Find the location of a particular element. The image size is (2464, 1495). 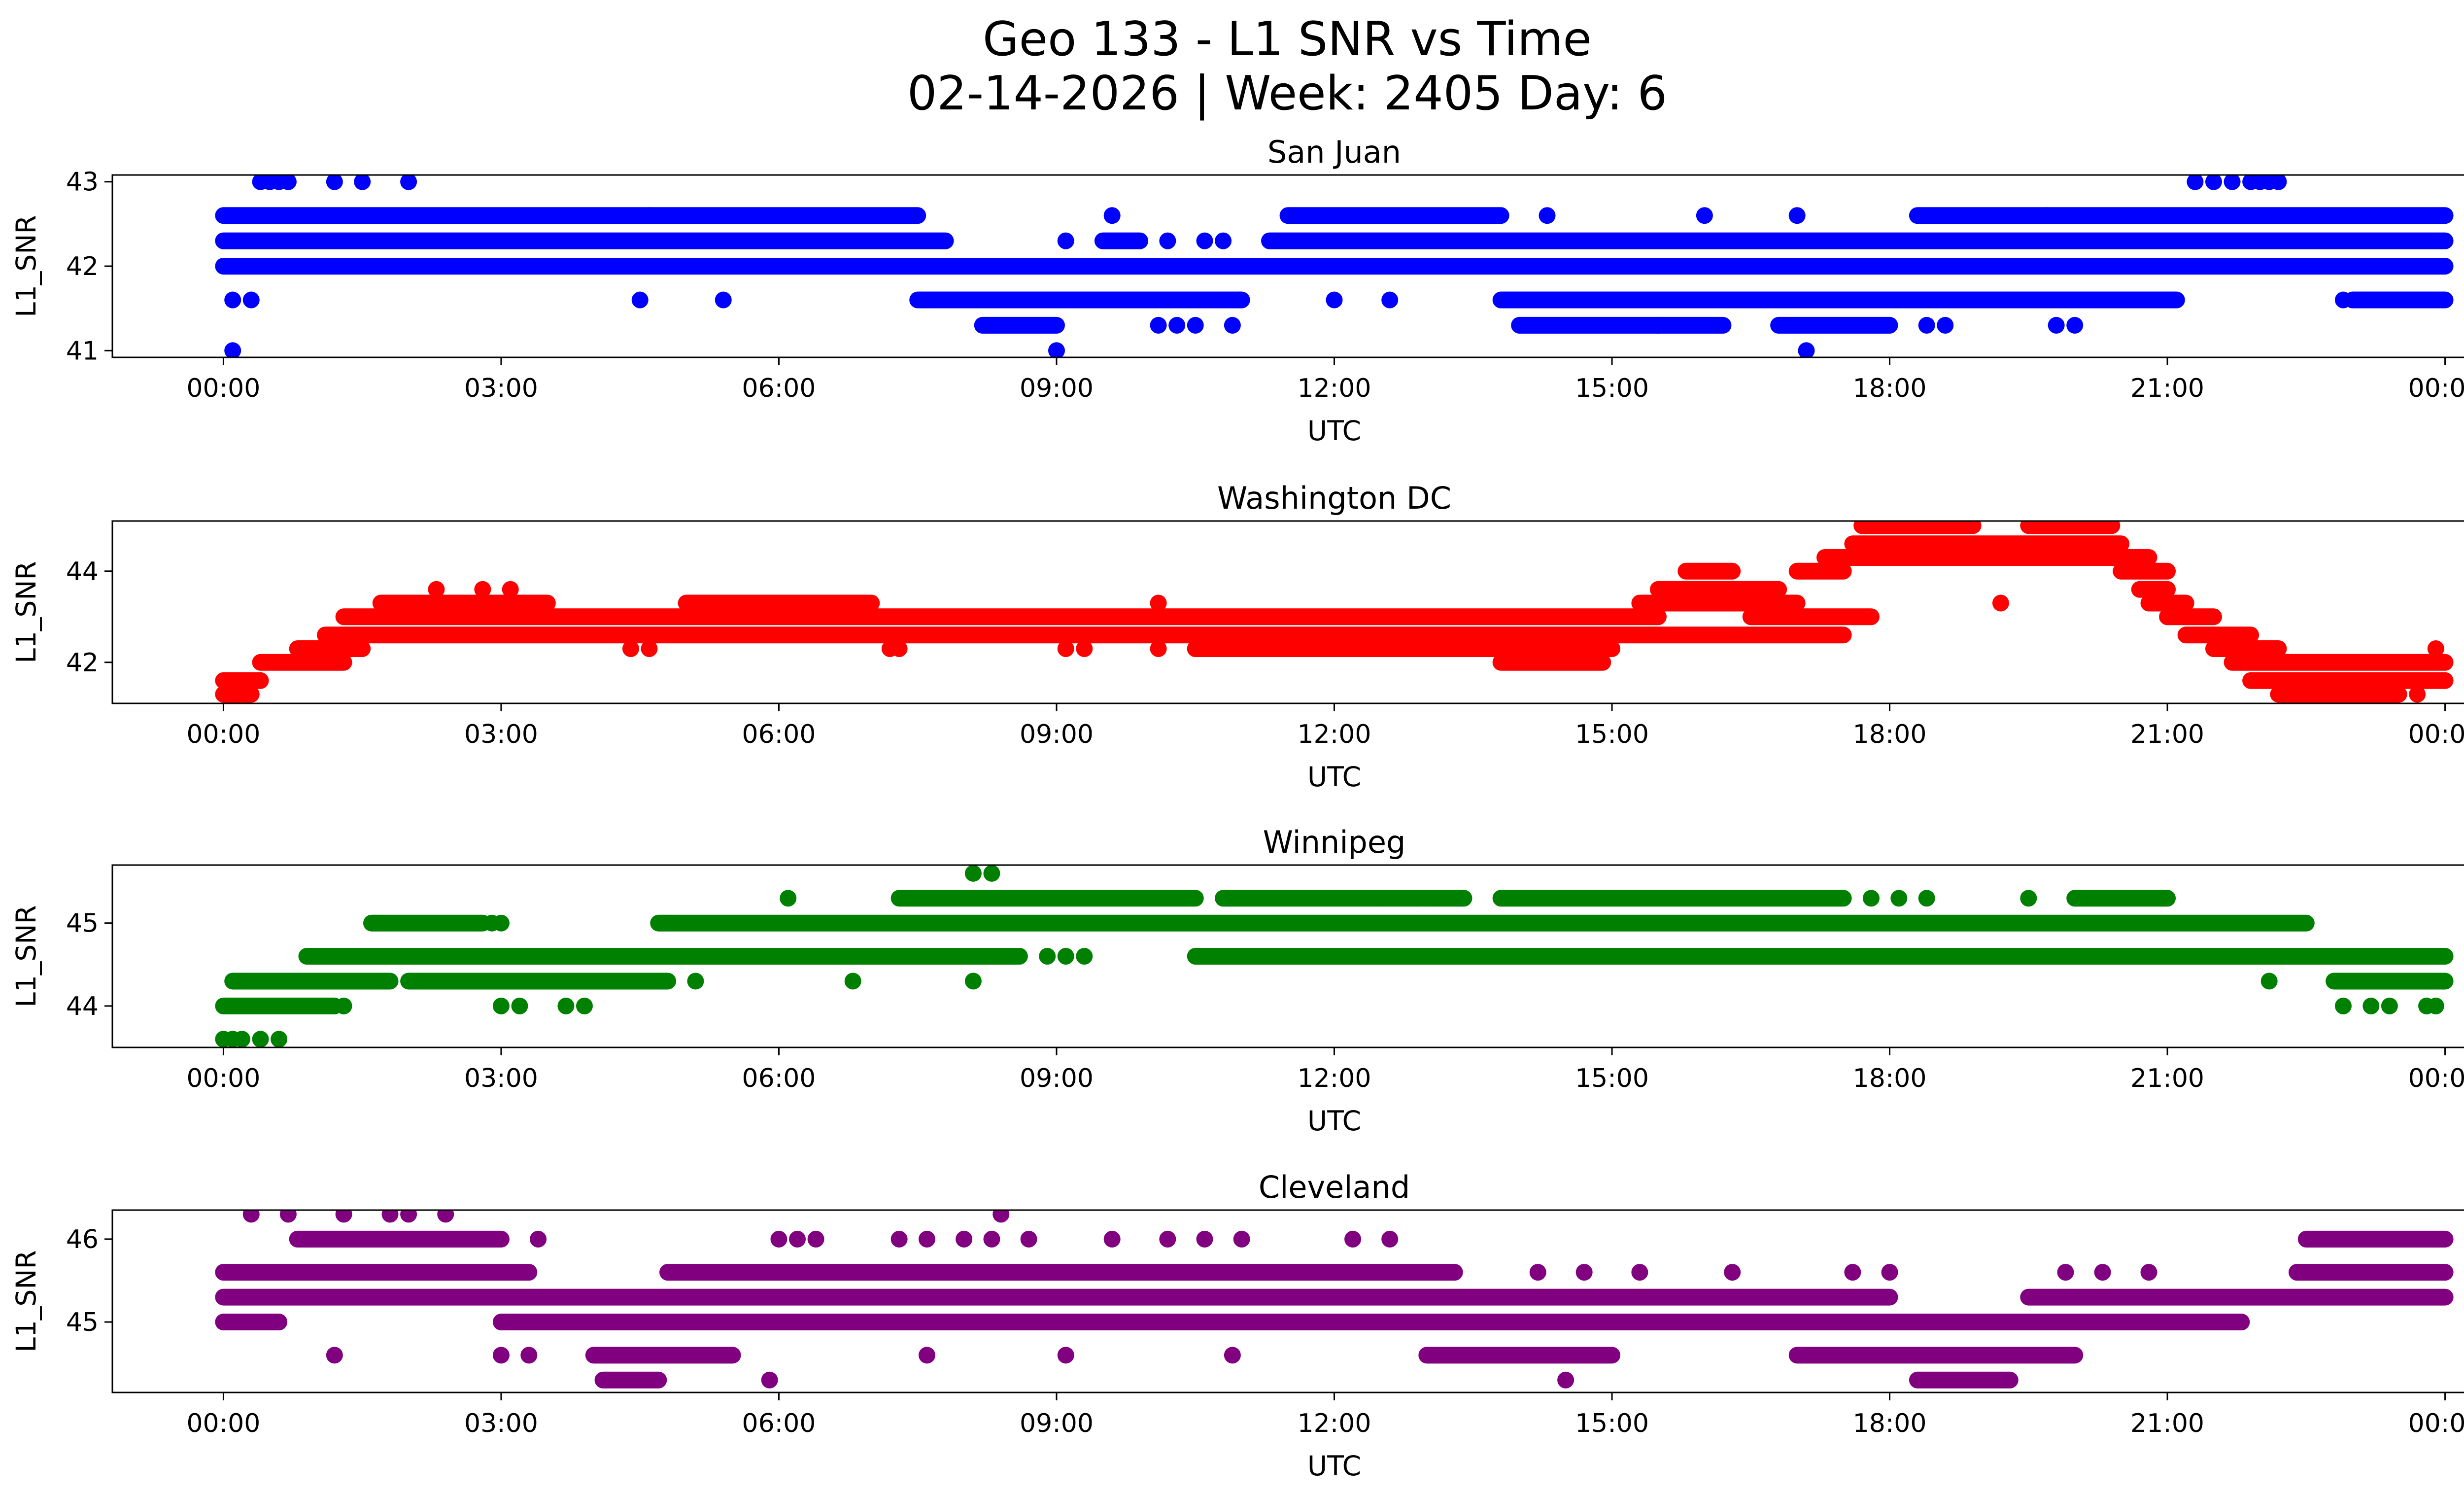

x-tick-label: 15:00 is located at coordinates (1612, 734).